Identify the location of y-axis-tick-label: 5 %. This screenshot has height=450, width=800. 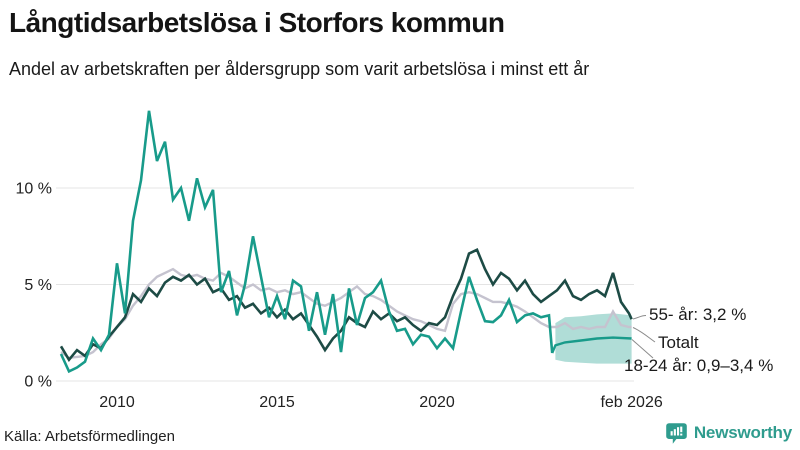
(38, 285).